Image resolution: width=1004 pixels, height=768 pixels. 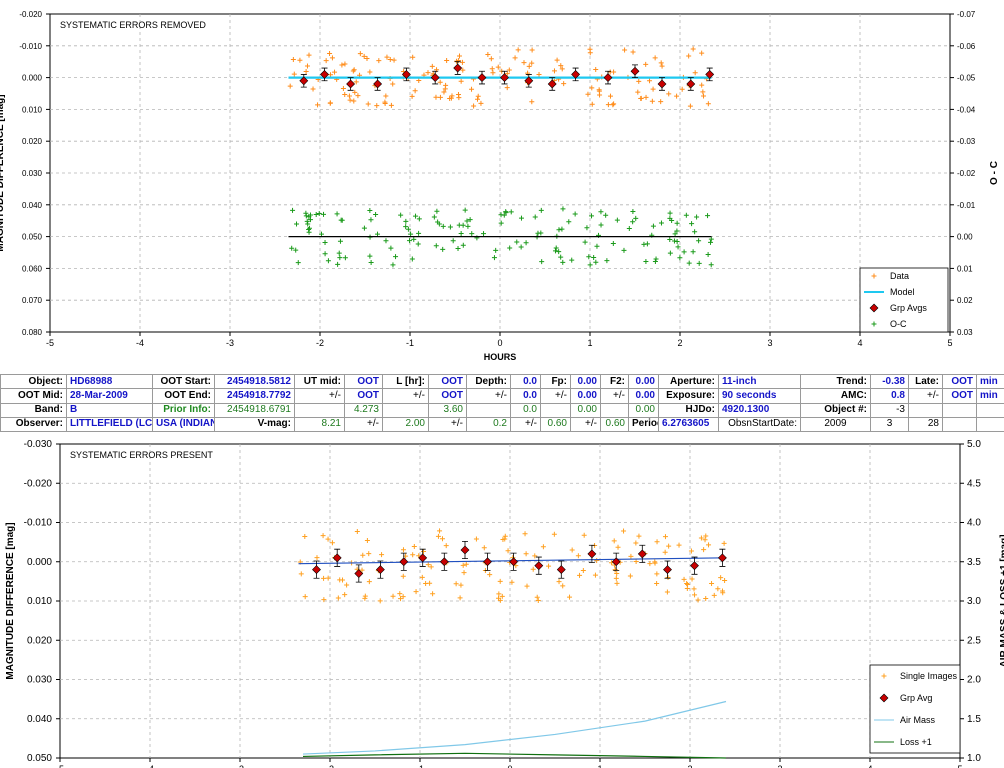 What do you see at coordinates (514, 755) in the screenshot?
I see `series-line` at bounding box center [514, 755].